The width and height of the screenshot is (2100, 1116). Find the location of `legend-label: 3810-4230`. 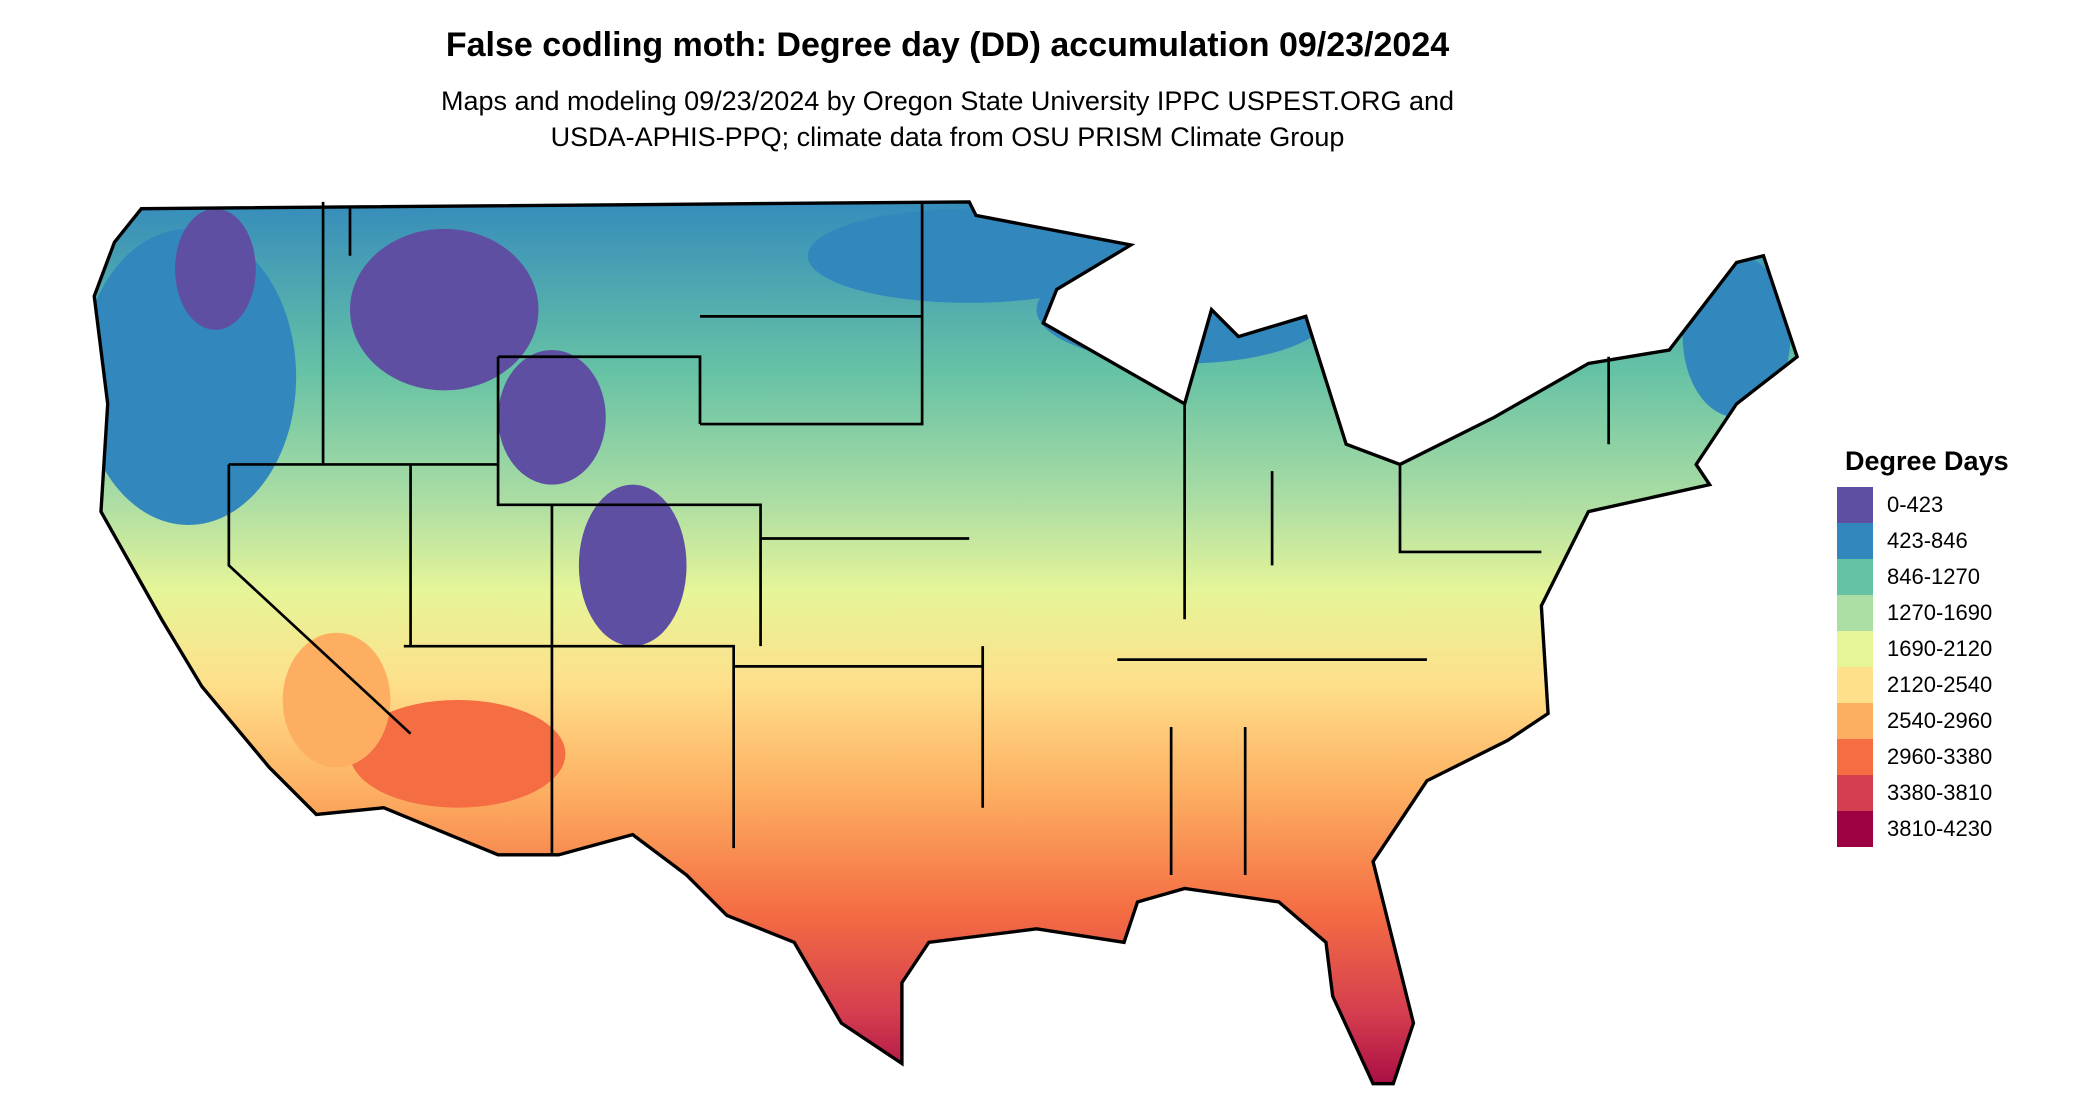

legend-label: 3810-4230 is located at coordinates (1940, 828).